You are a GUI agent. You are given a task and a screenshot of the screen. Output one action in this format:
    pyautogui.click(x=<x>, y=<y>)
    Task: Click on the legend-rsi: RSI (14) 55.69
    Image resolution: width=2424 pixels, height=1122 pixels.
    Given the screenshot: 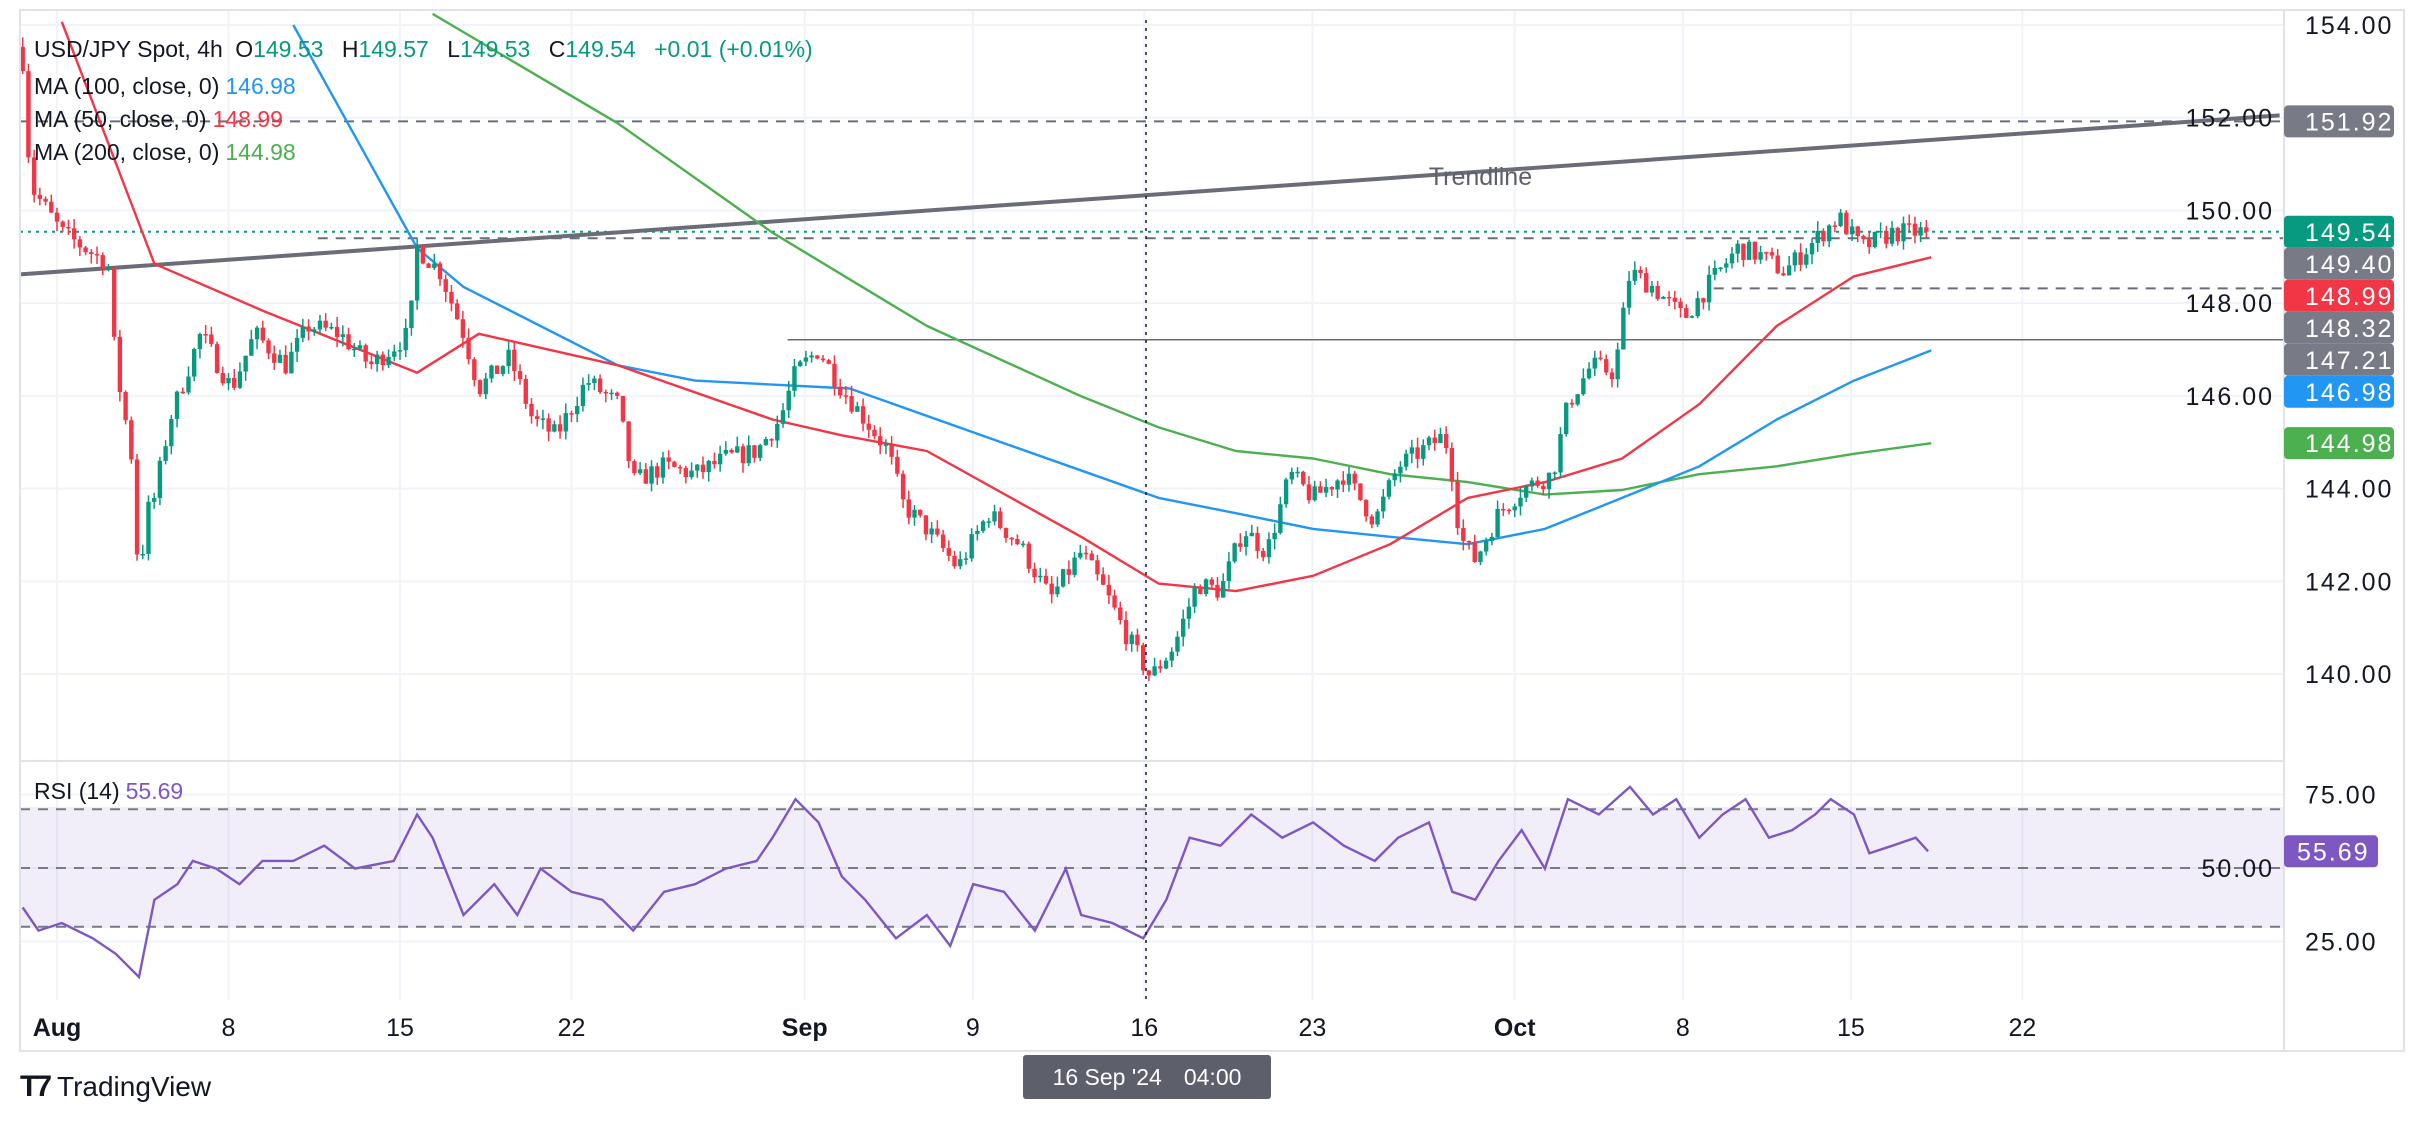 What is the action you would take?
    pyautogui.click(x=111, y=791)
    